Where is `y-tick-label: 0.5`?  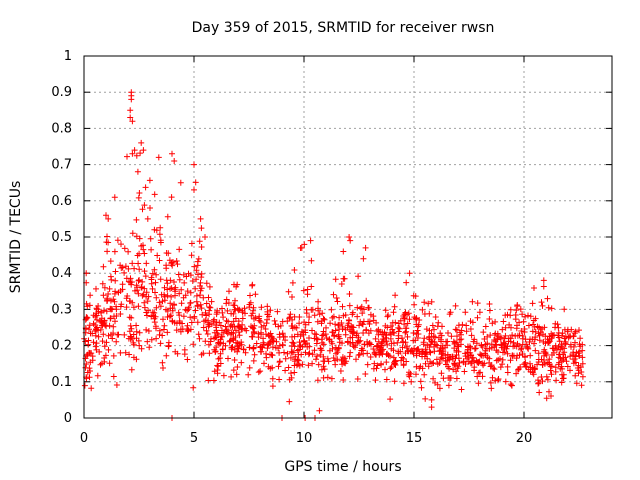
y-tick-label: 0.5 is located at coordinates (61, 237).